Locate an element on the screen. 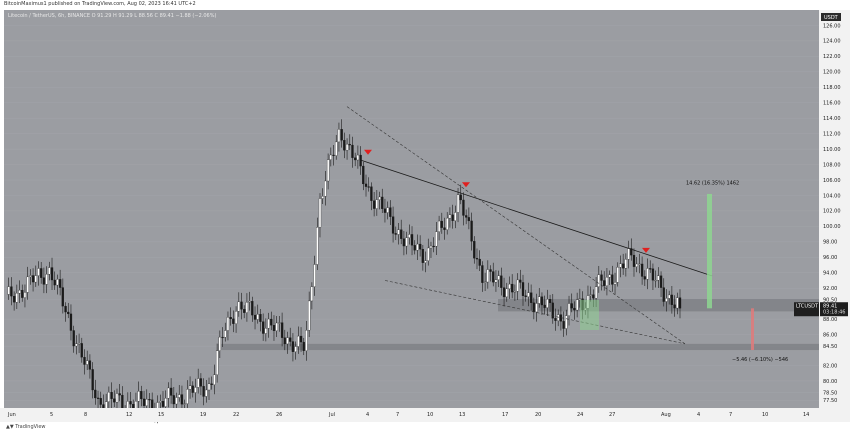 This screenshot has width=850, height=434. price-tick-label: 122.00 is located at coordinates (832, 57).